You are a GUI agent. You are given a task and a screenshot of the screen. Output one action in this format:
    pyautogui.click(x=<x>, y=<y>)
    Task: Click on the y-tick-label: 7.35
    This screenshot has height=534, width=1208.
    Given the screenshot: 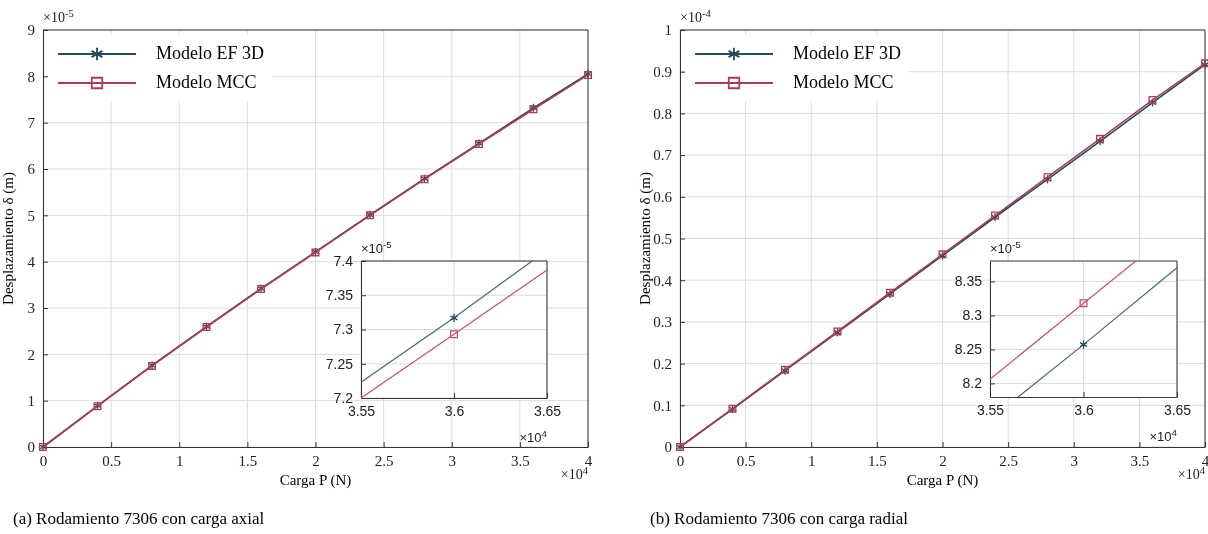 What is the action you would take?
    pyautogui.click(x=339, y=295)
    